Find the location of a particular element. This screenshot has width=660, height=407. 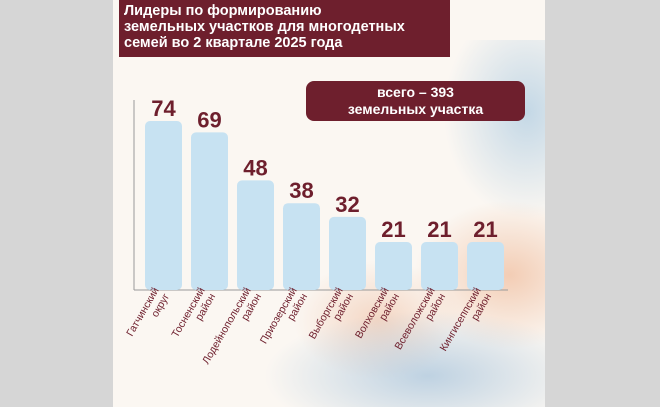

bar-value-label-7: 21 is located at coordinates (439, 229).